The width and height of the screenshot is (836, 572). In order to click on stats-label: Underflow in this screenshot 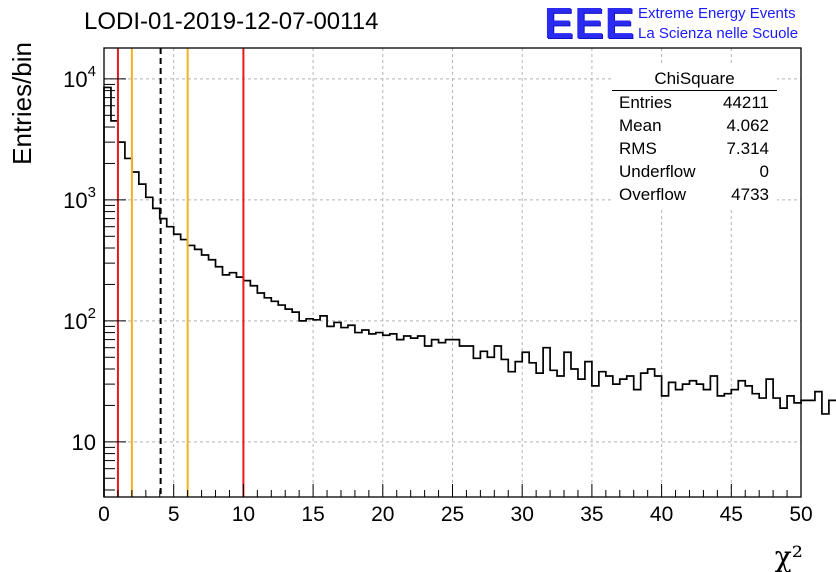, I will do `click(657, 171)`.